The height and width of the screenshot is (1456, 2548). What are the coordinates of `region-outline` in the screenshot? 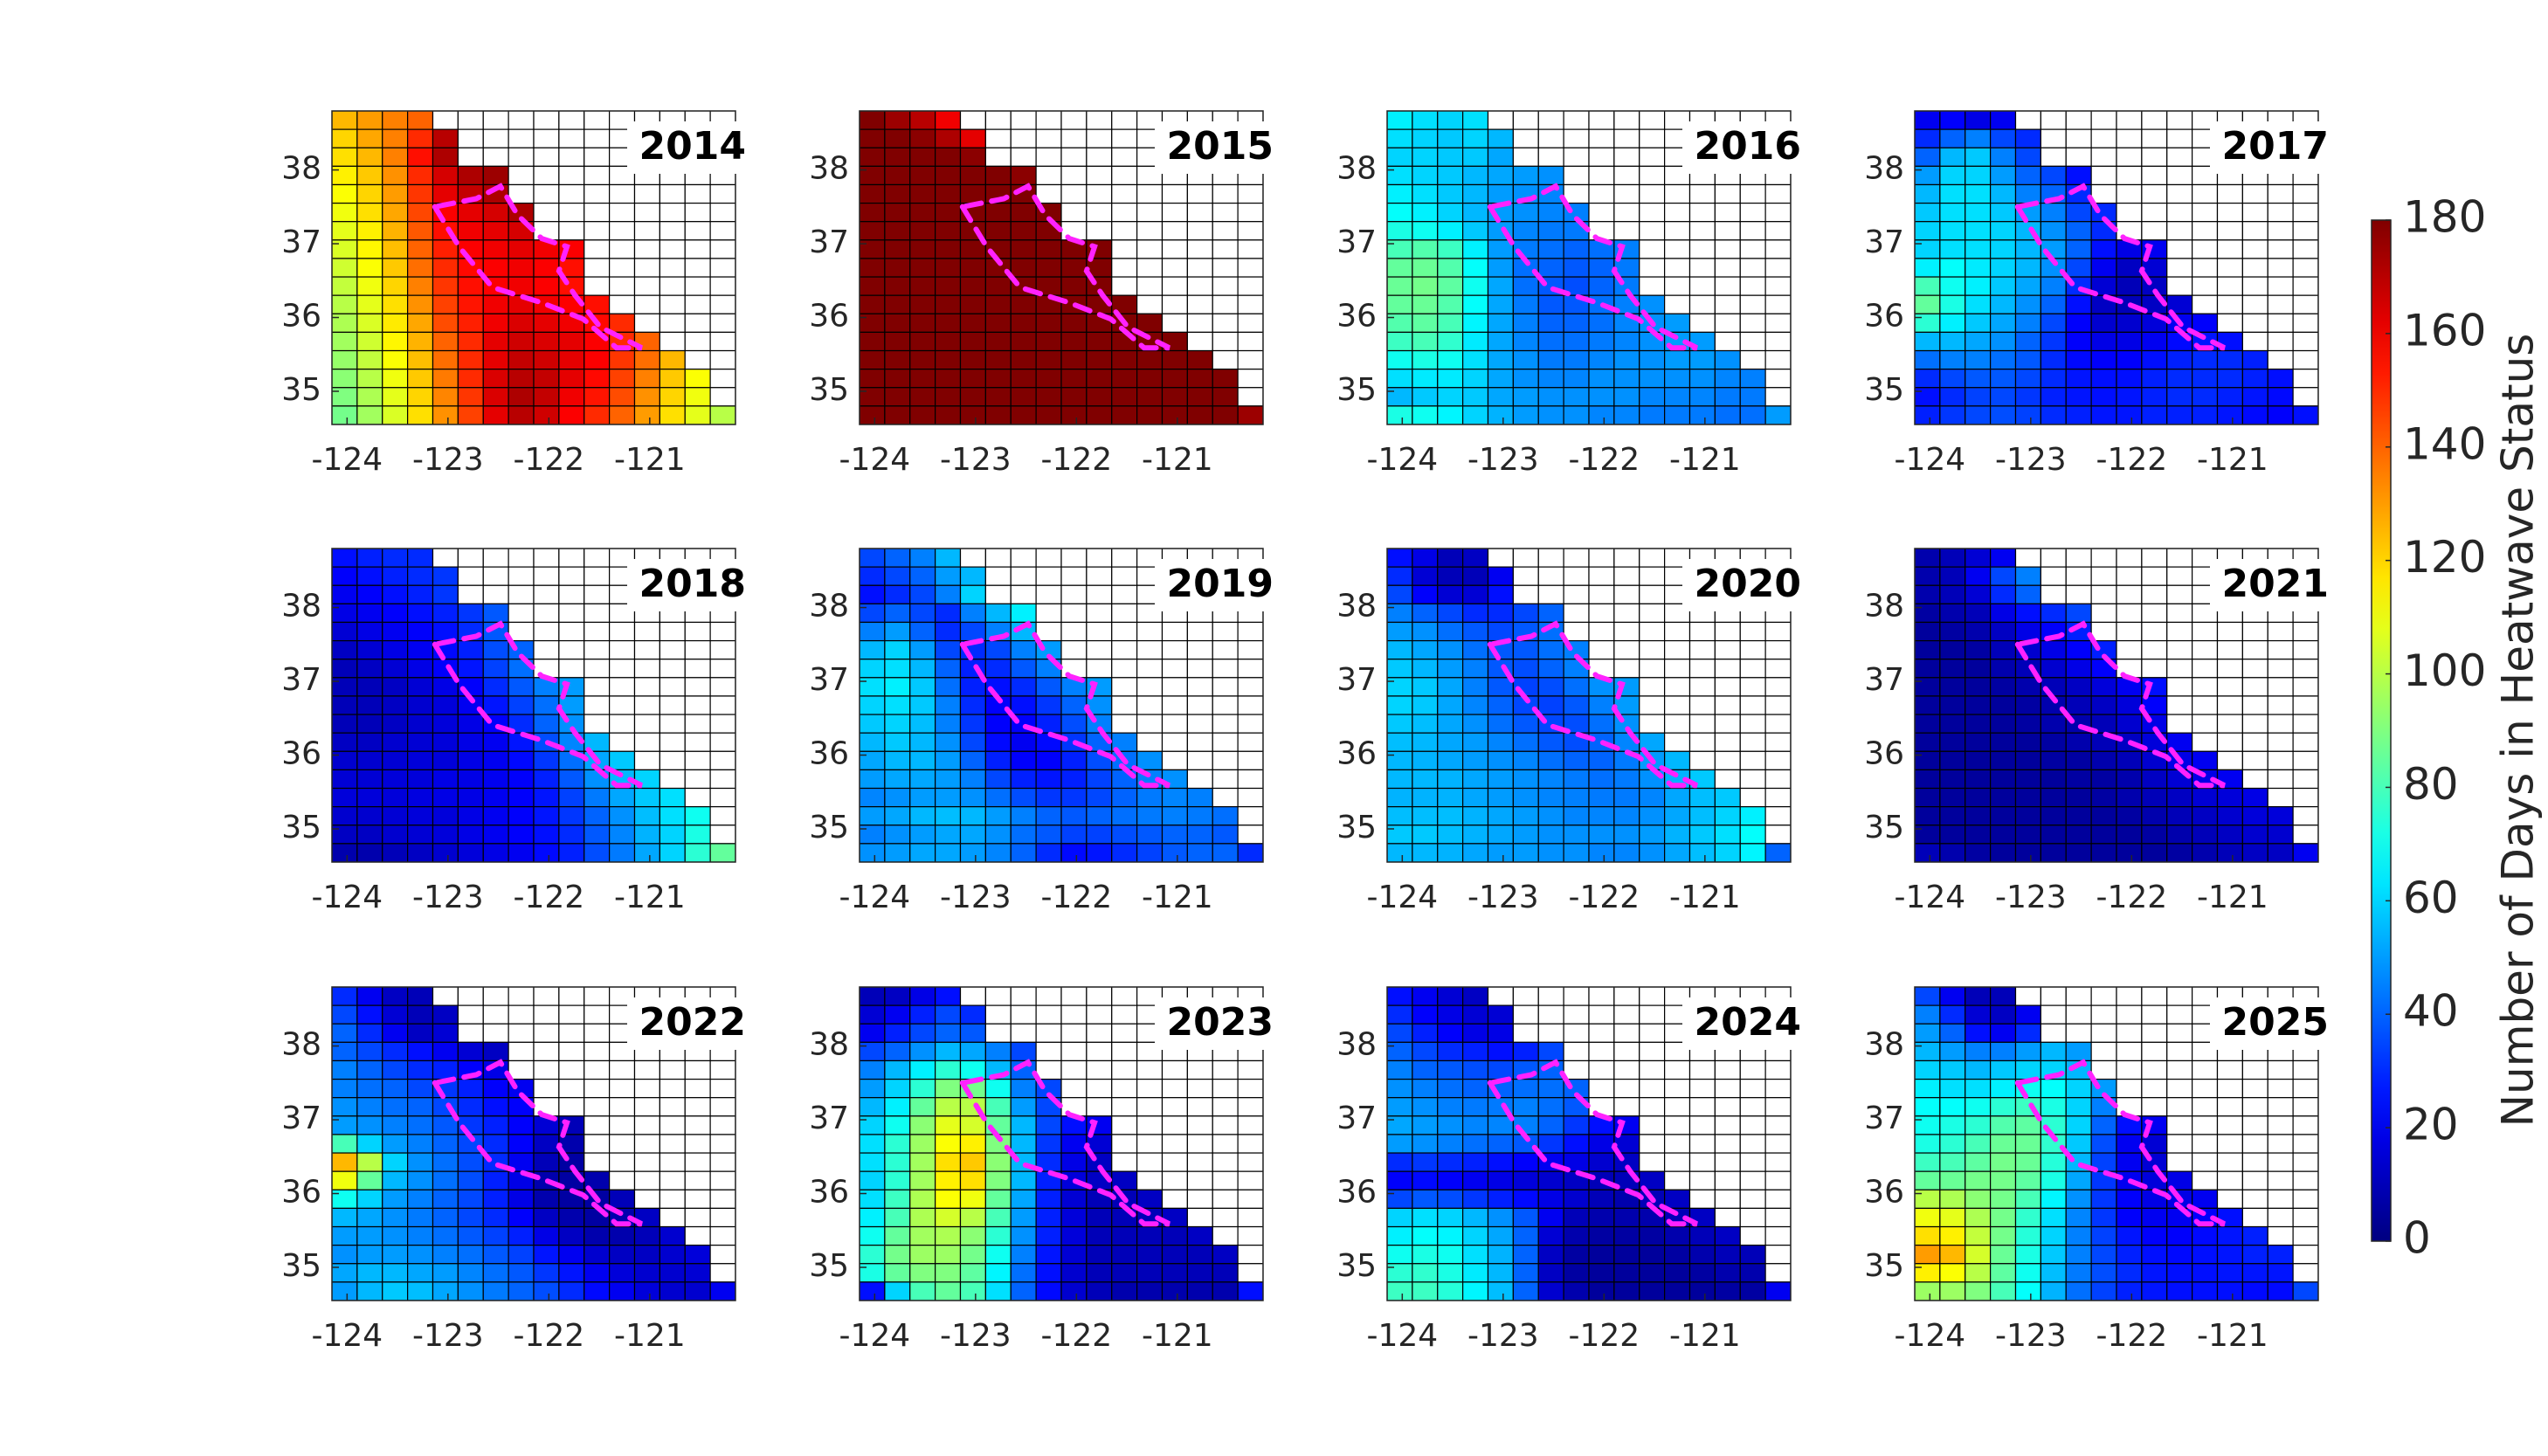 It's located at (537, 267).